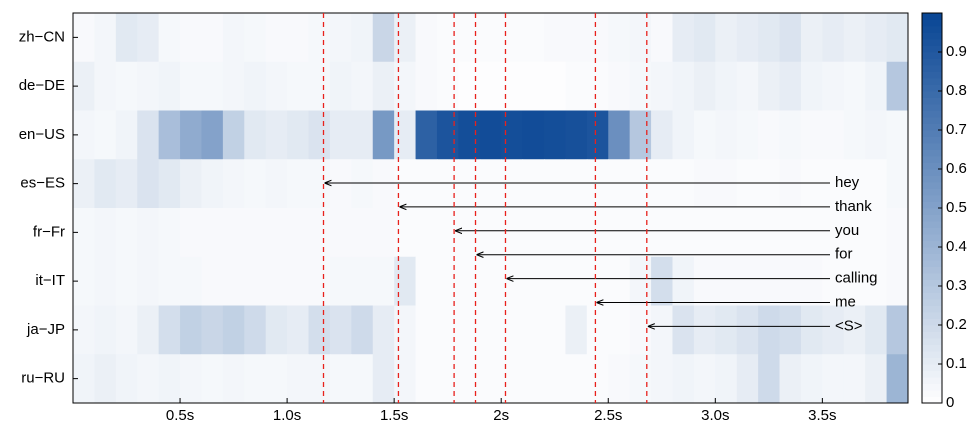 Image resolution: width=968 pixels, height=428 pixels. Describe the element at coordinates (849, 325) in the screenshot. I see `word-label: <S>` at that location.